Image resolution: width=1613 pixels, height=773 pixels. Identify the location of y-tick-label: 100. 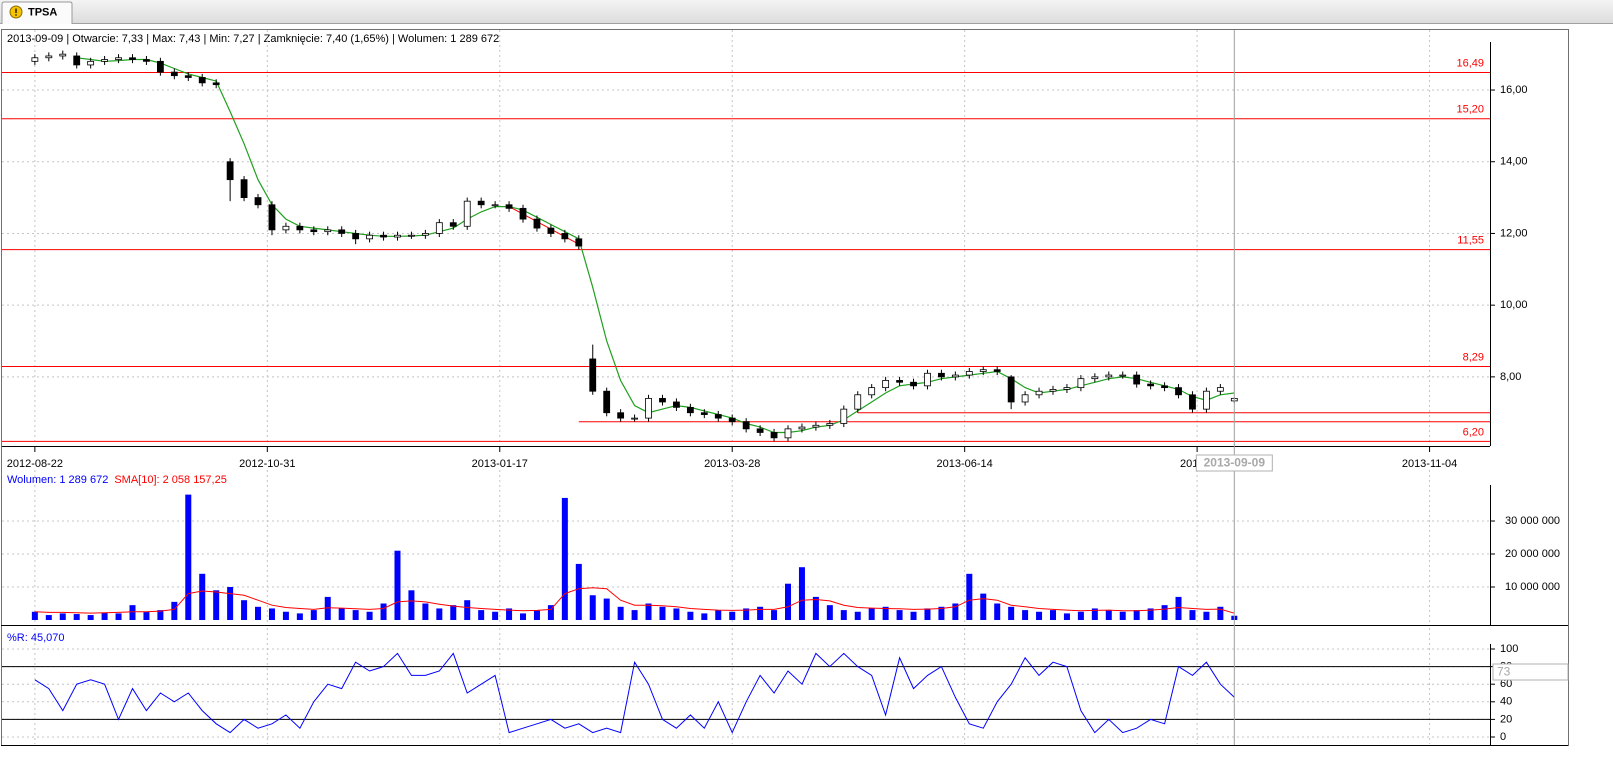
(1509, 649).